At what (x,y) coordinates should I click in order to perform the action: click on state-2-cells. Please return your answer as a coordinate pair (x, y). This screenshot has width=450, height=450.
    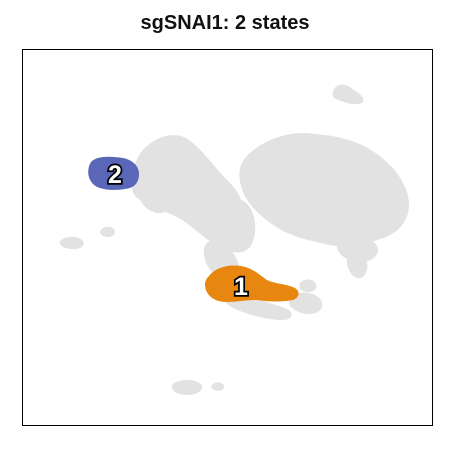
    Looking at the image, I should click on (113, 173).